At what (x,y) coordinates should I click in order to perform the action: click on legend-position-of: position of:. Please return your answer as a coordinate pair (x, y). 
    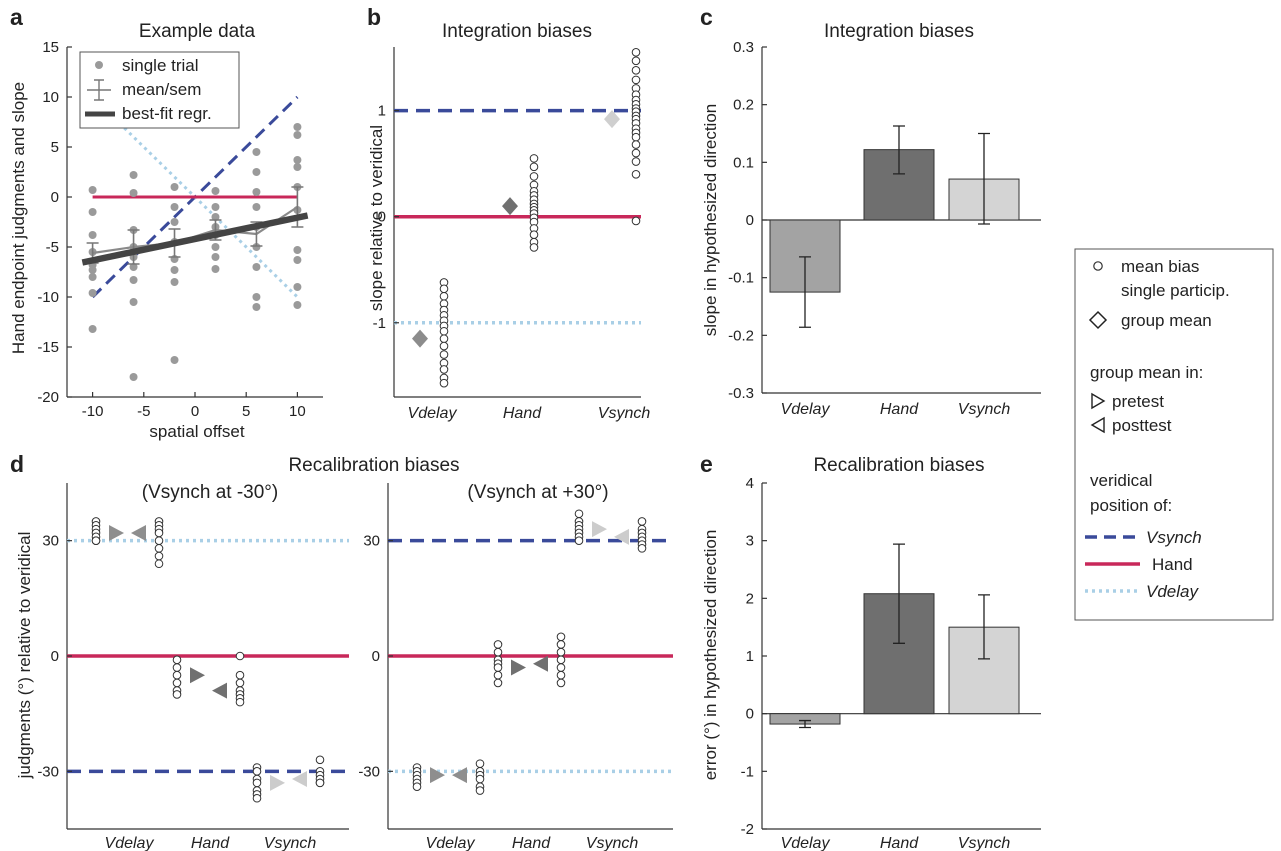
    Looking at the image, I should click on (1131, 505).